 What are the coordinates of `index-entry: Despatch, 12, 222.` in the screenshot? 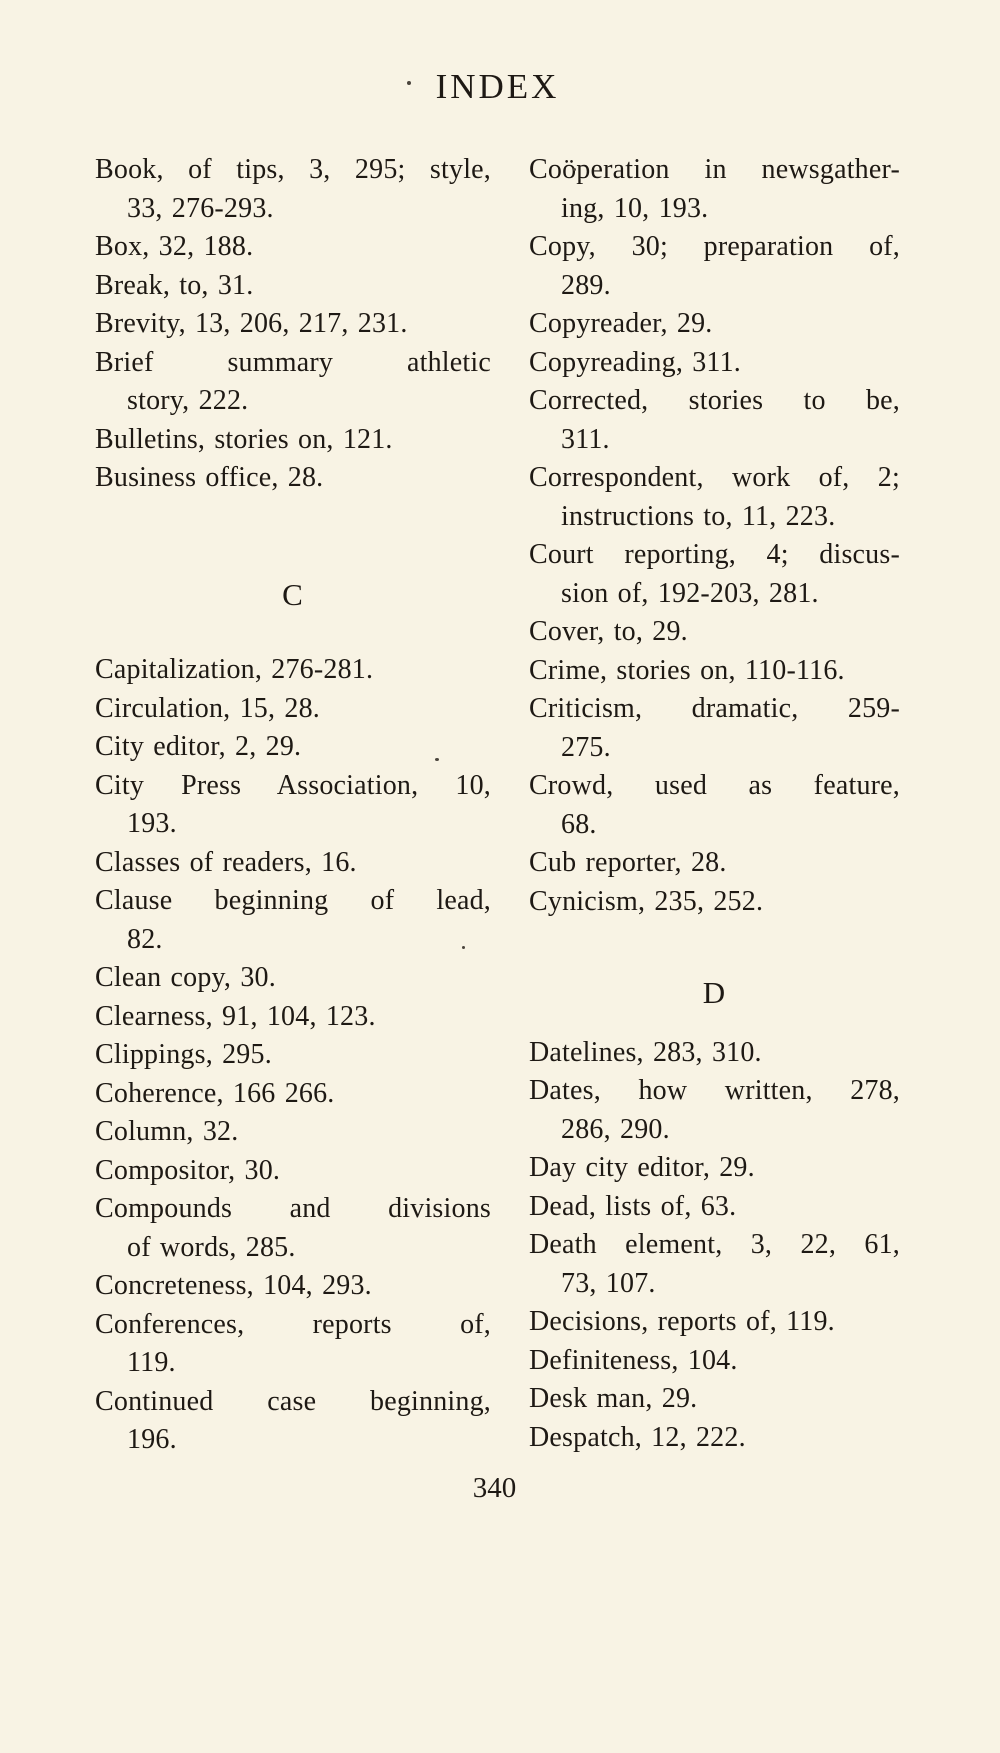 It's located at (714, 1438).